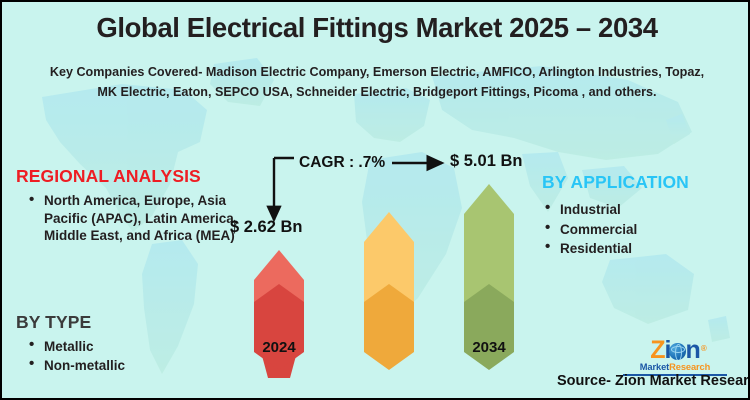 This screenshot has width=750, height=400. What do you see at coordinates (644, 248) in the screenshot?
I see `list-item: Residential` at bounding box center [644, 248].